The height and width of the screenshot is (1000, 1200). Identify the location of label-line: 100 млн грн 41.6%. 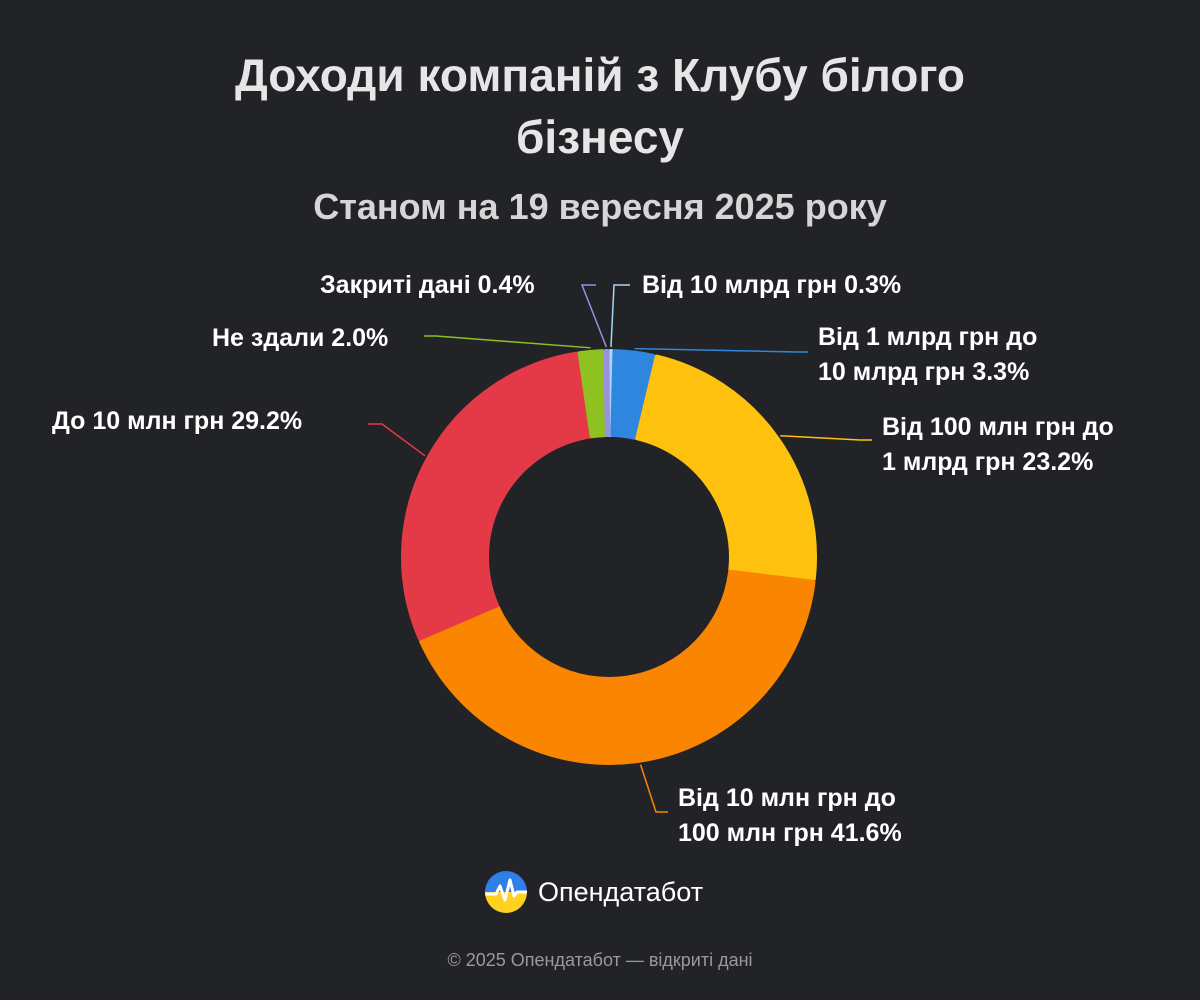
(790, 833).